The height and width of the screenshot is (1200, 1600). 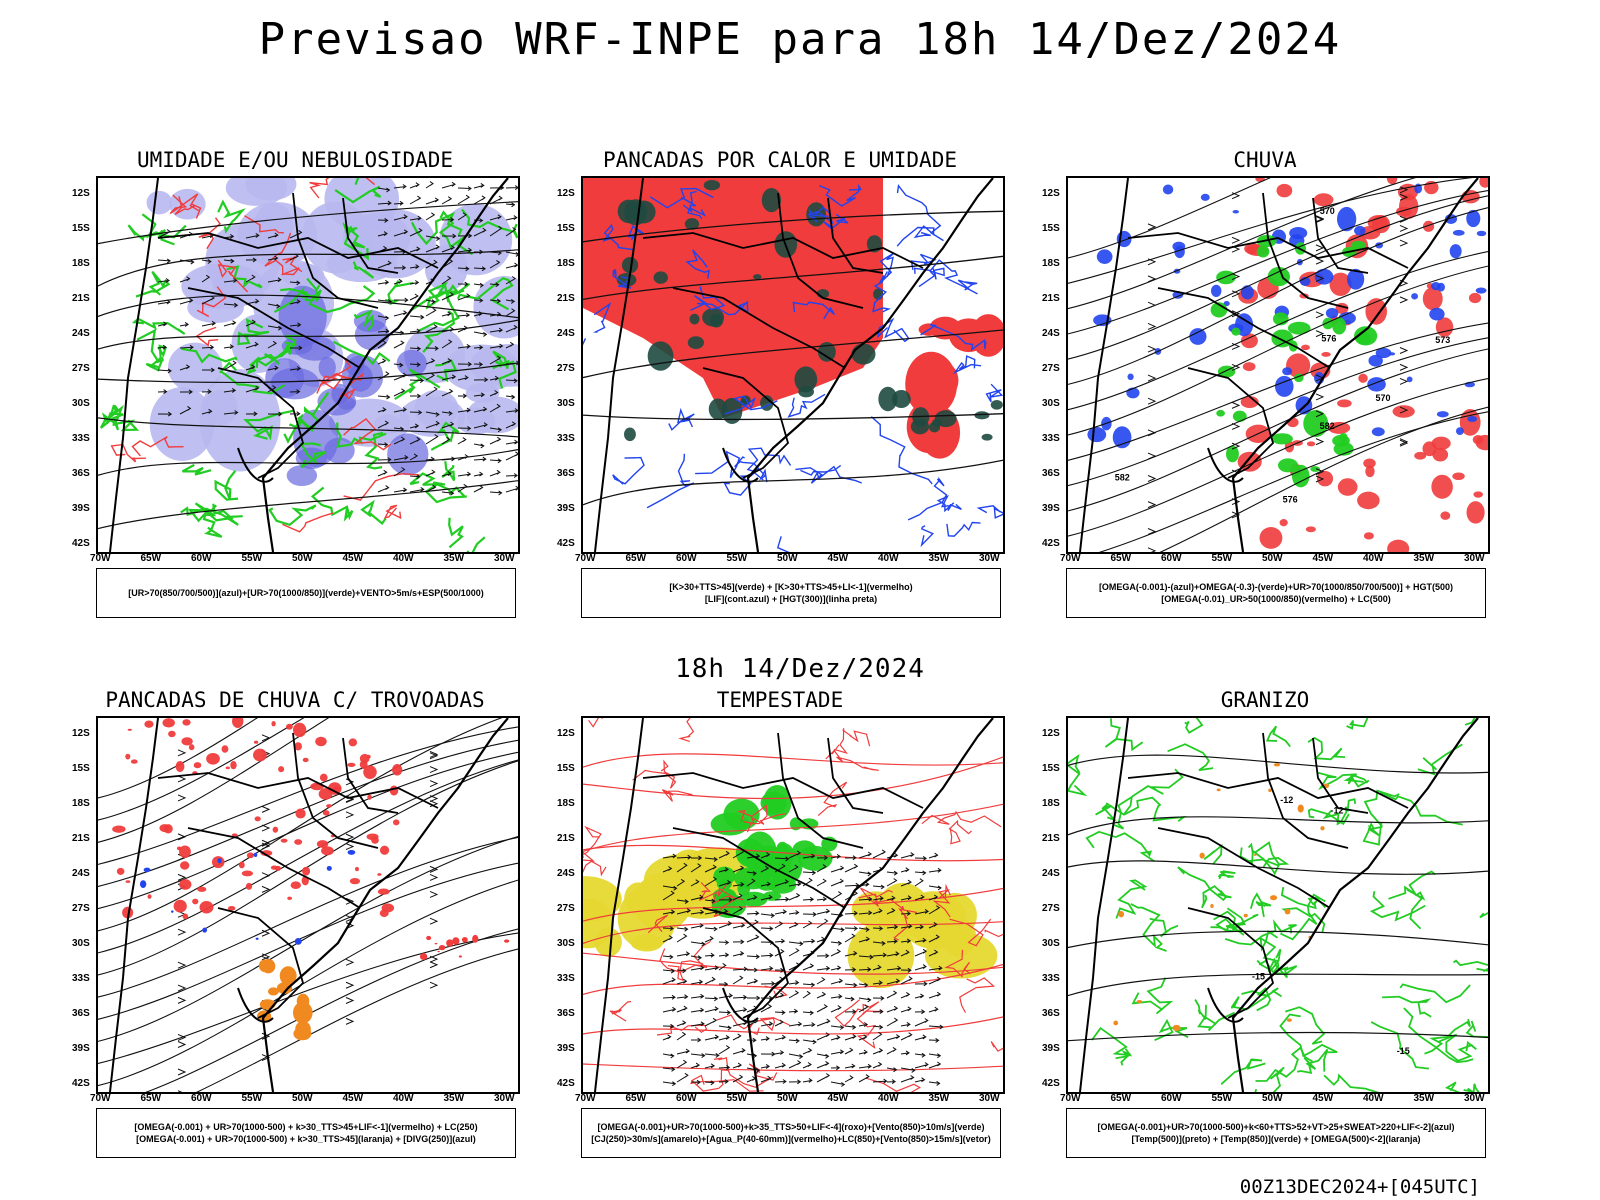 What do you see at coordinates (1373, 558) in the screenshot?
I see `longitude-label: 40W` at bounding box center [1373, 558].